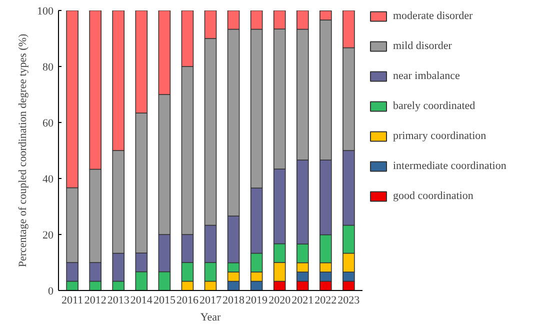 The height and width of the screenshot is (326, 550). I want to click on x-tick-label: 2021, so click(303, 300).